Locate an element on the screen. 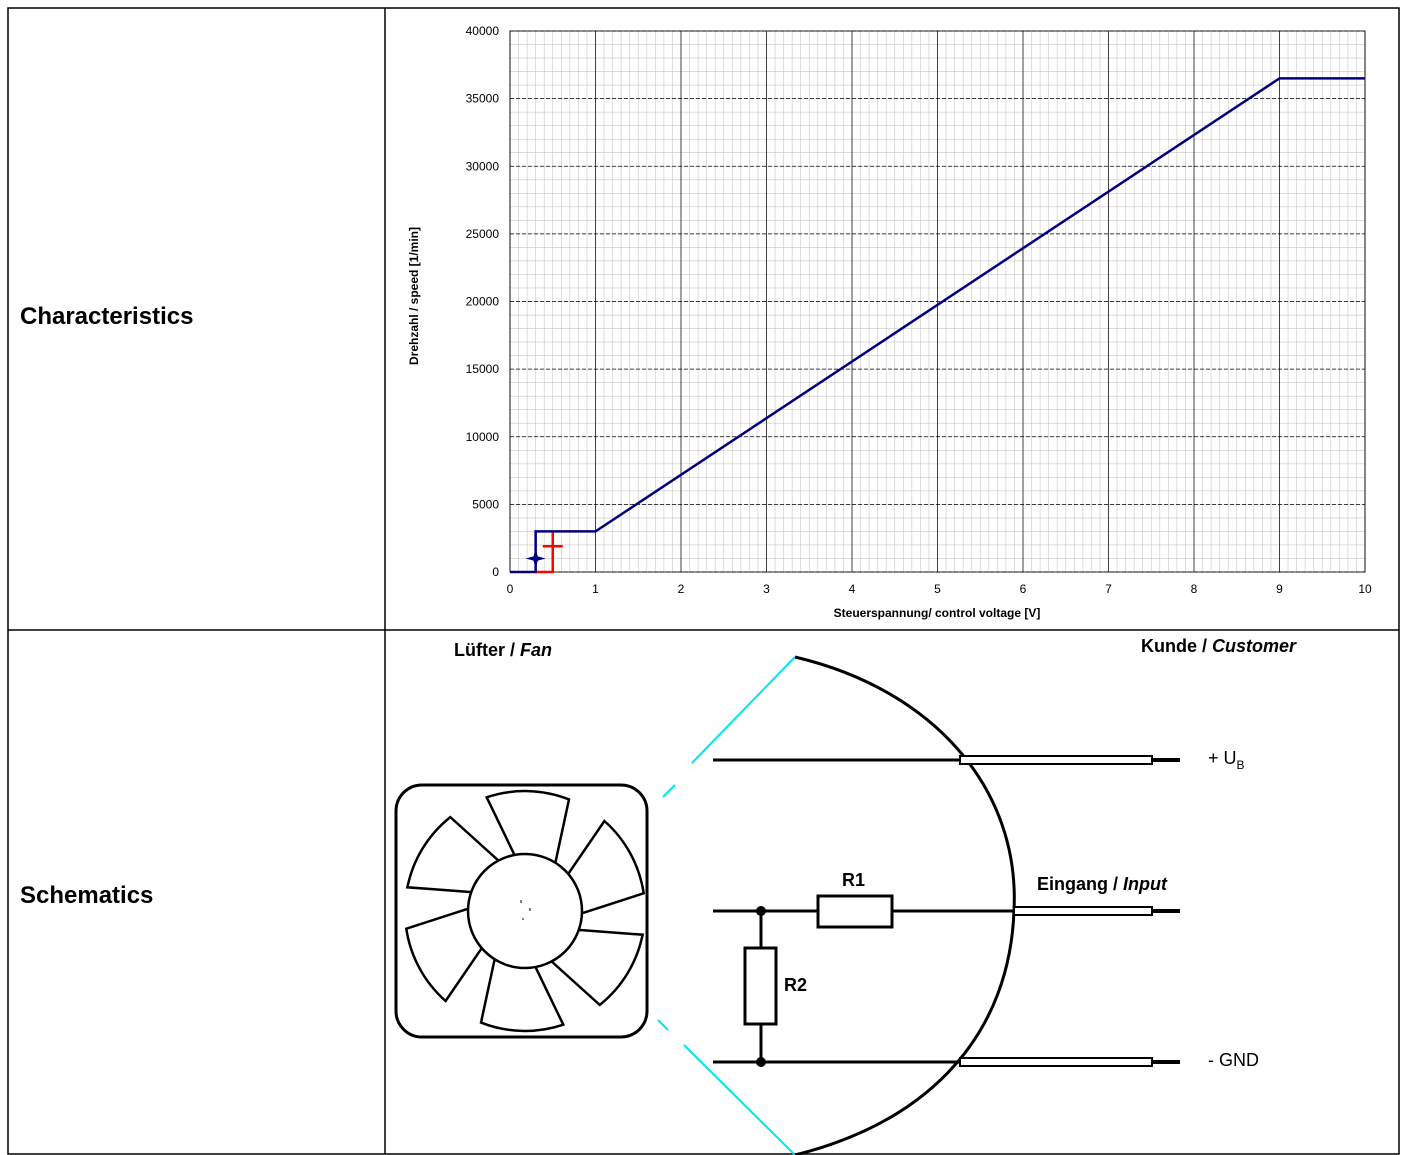  wire-gnd is located at coordinates (946, 1062).